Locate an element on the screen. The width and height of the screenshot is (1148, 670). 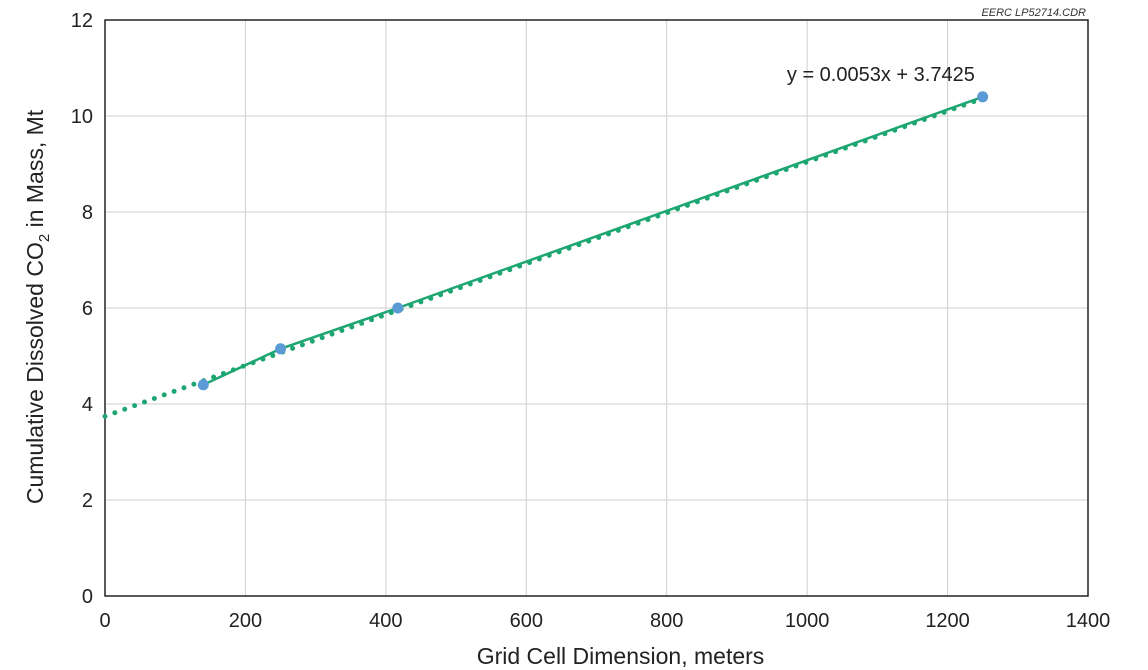
y-axis-title-prefix: Cumulative Dissolved CO is located at coordinates (35, 373).